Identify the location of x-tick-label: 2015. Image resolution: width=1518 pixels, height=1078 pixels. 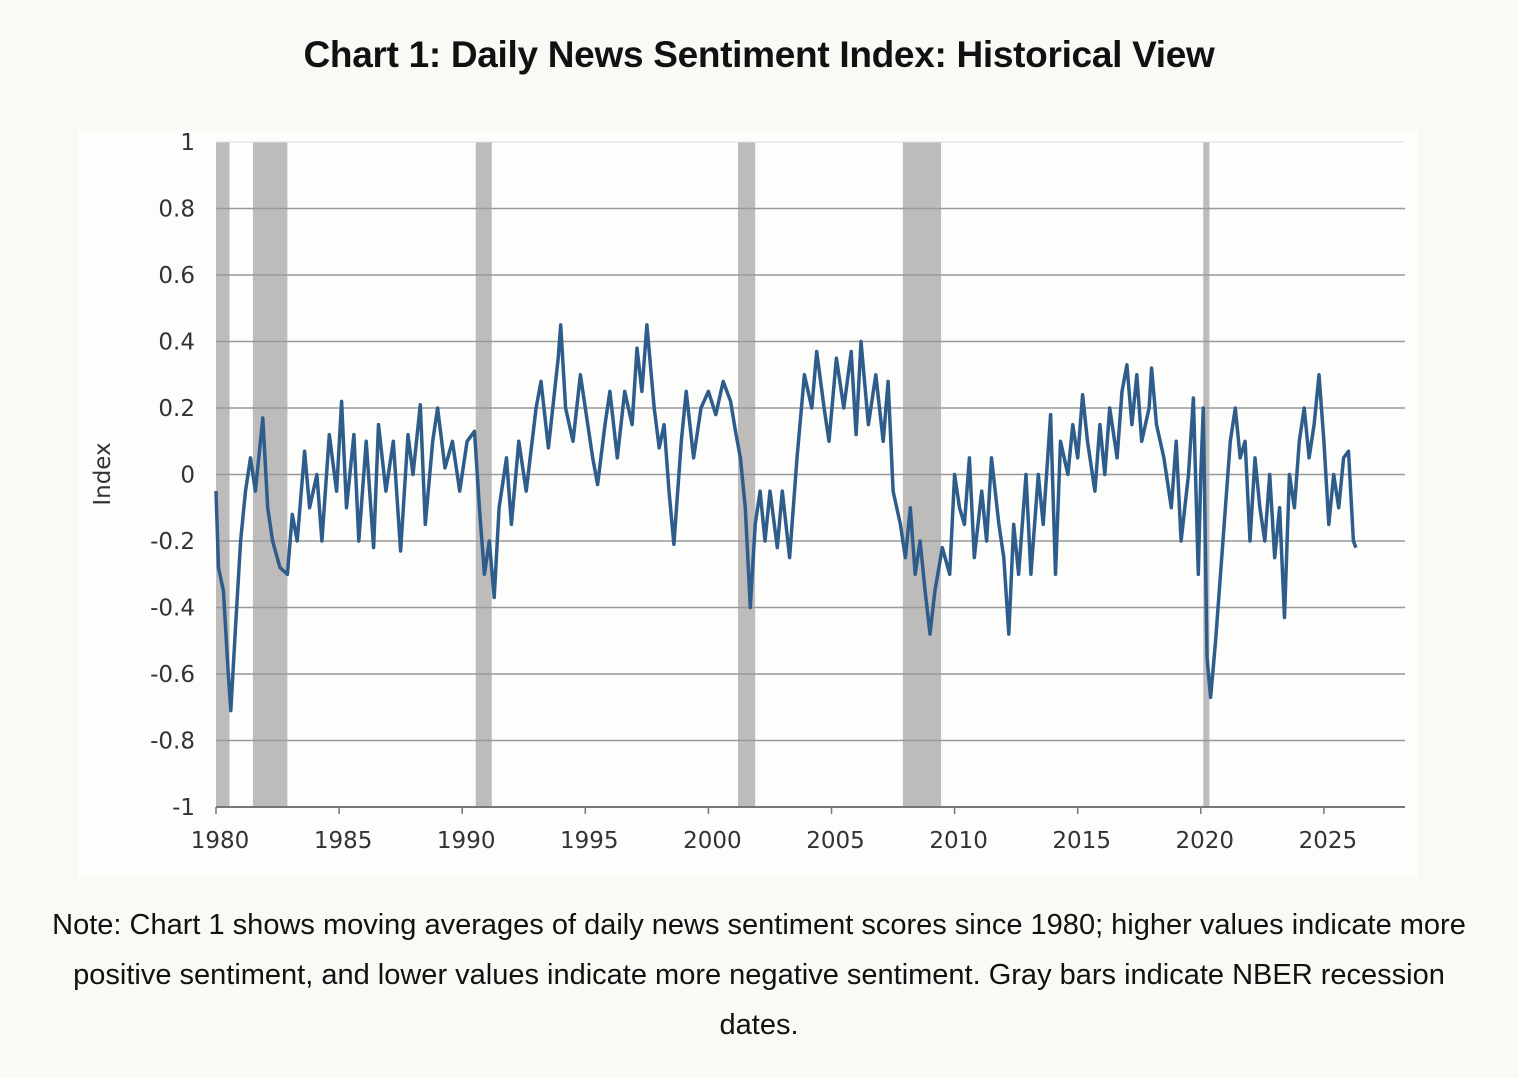
(1081, 841).